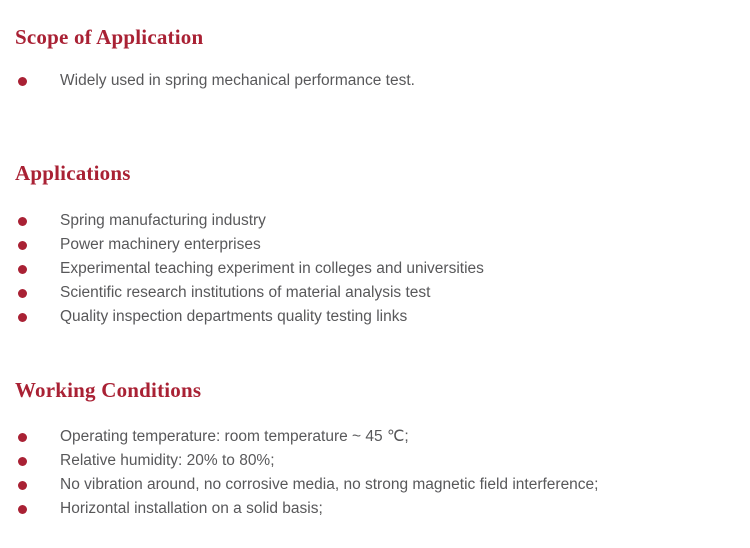 Image resolution: width=750 pixels, height=548 pixels. I want to click on list-item-text: Power machinery enterprises, so click(160, 244).